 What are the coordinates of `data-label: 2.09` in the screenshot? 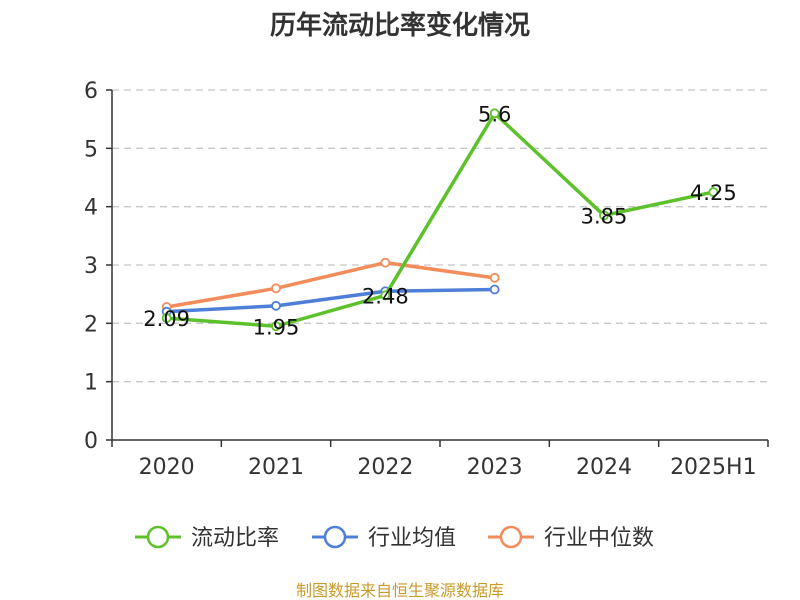 It's located at (166, 319).